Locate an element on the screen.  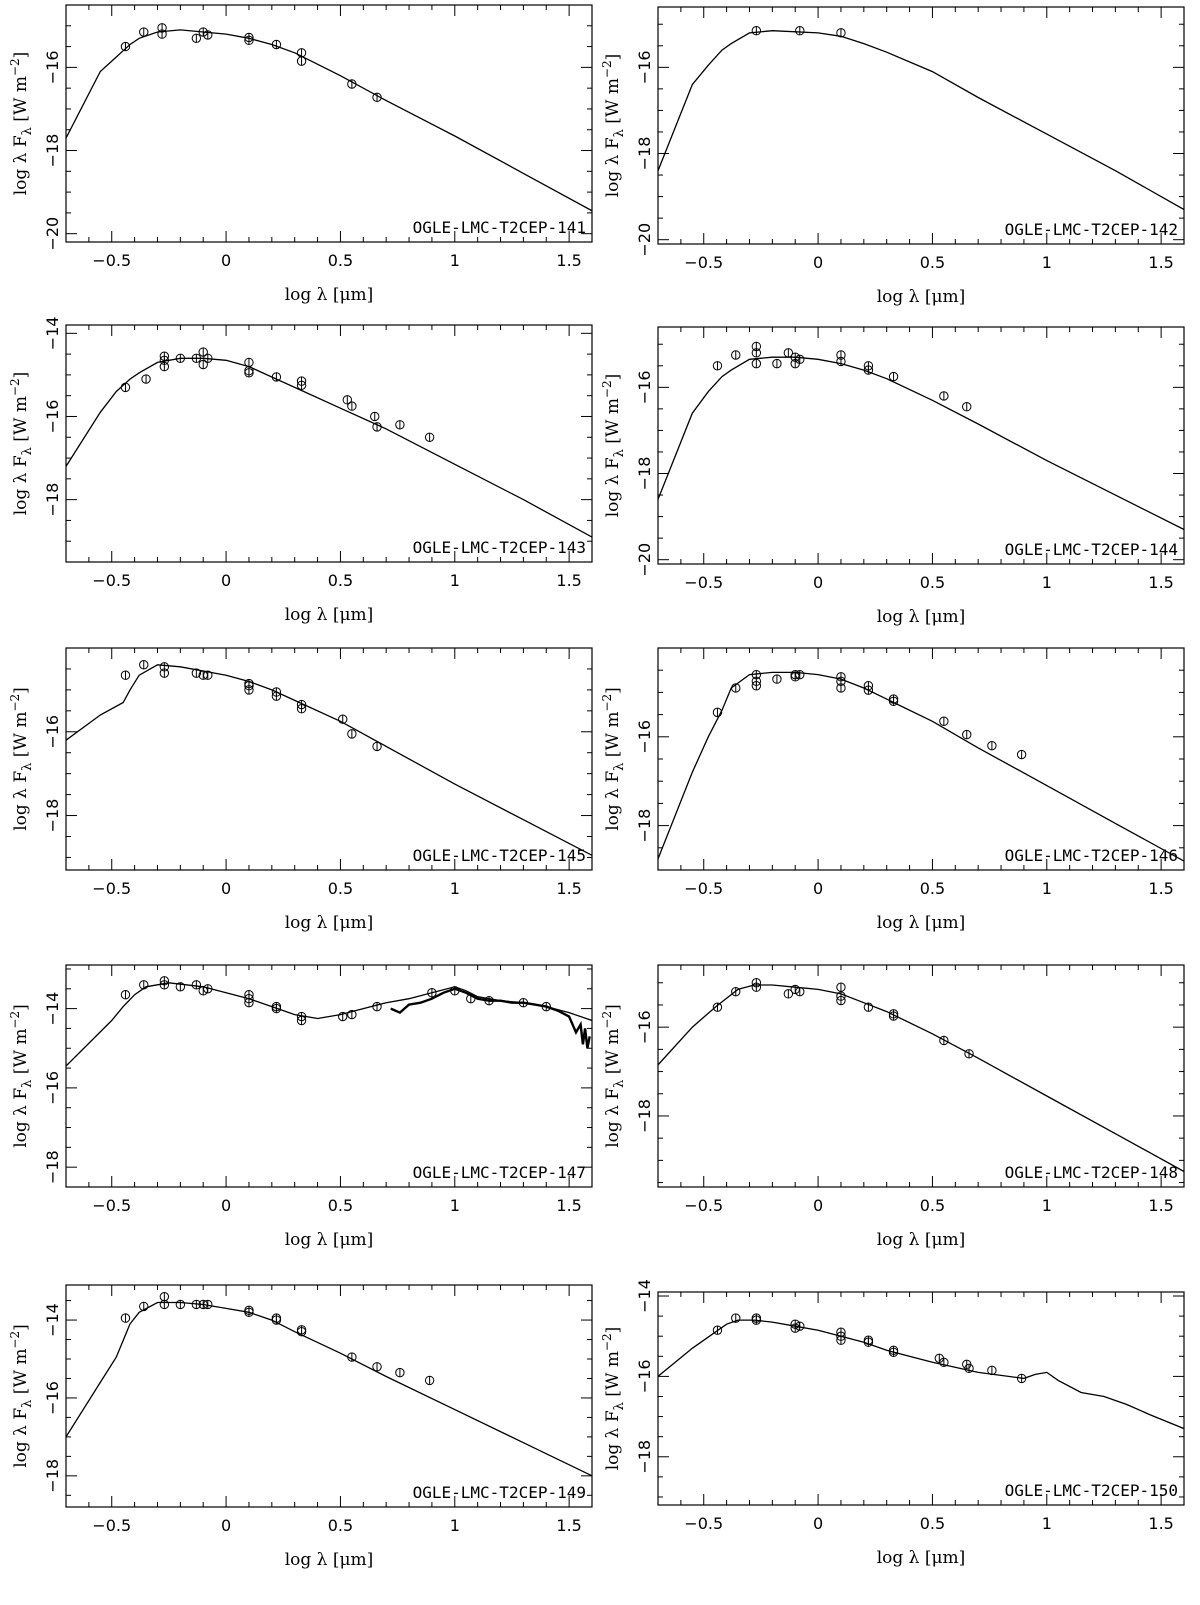
object-label: OGLE-LMC-T2CEP-143 is located at coordinates (499, 547).